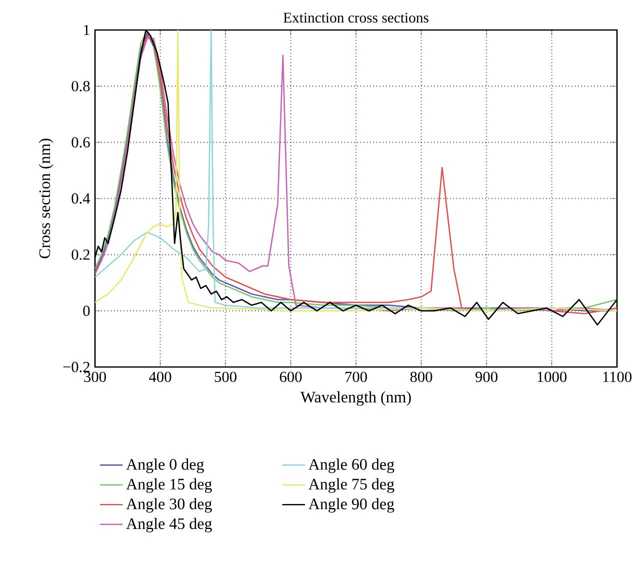  What do you see at coordinates (87, 30) in the screenshot?
I see `y-tick-label: 1` at bounding box center [87, 30].